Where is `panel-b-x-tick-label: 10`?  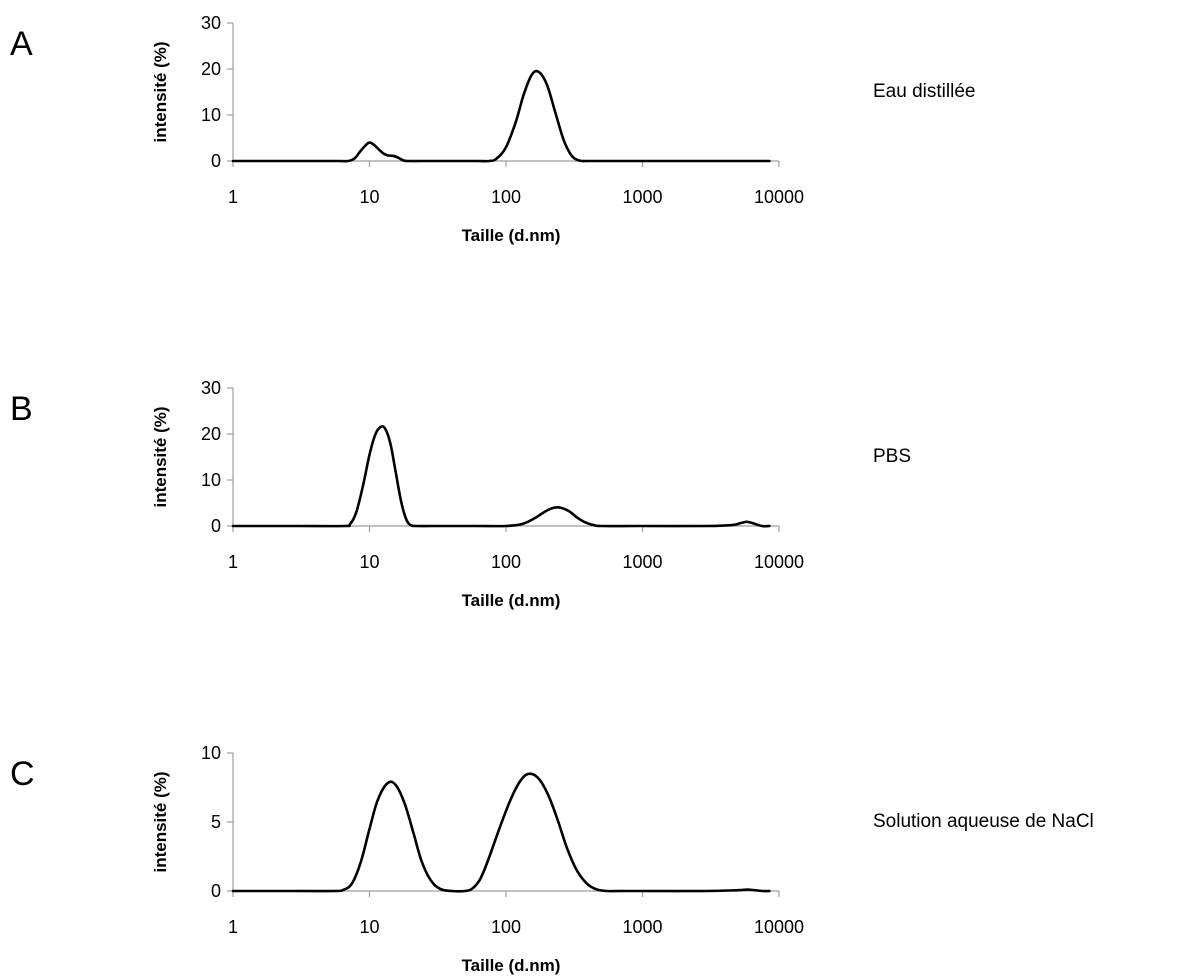
panel-b-x-tick-label: 10 is located at coordinates (369, 562).